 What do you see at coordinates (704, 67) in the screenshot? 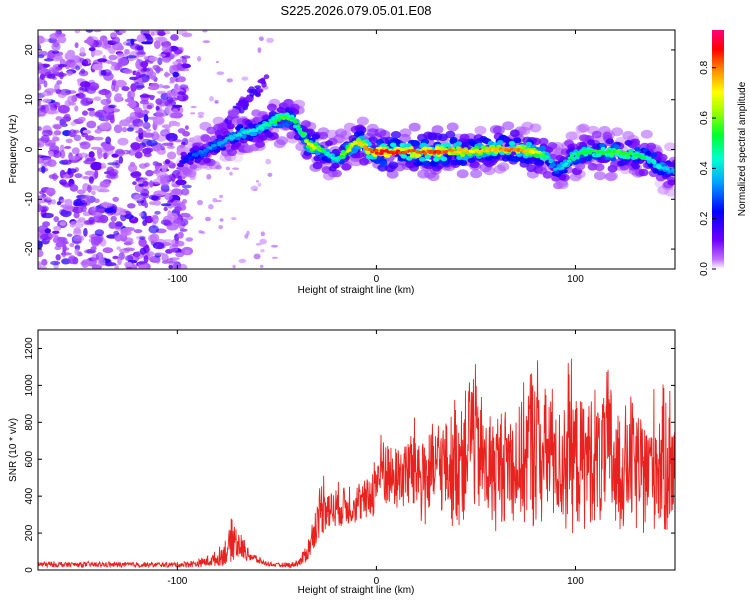
I see `colorbar-tick-label: 0.8` at bounding box center [704, 67].